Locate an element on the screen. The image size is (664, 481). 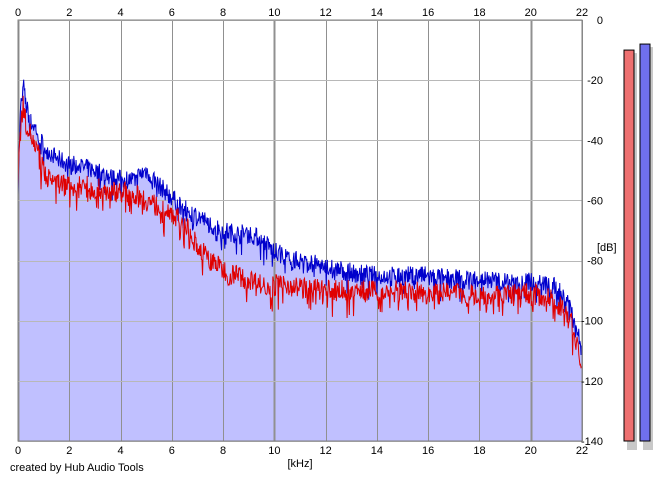
x-tick-label-top: 0 is located at coordinates (18, 13).